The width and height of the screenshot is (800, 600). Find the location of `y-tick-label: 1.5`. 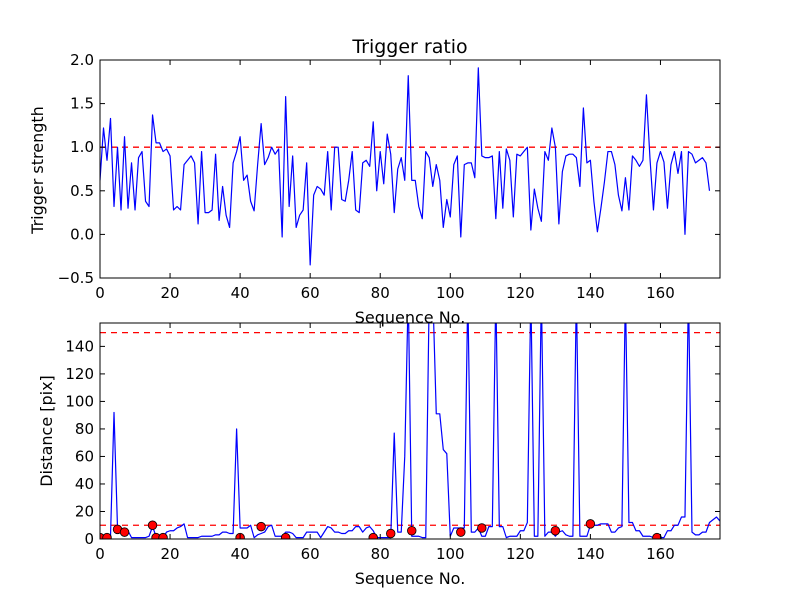

y-tick-label: 1.5 is located at coordinates (82, 104).